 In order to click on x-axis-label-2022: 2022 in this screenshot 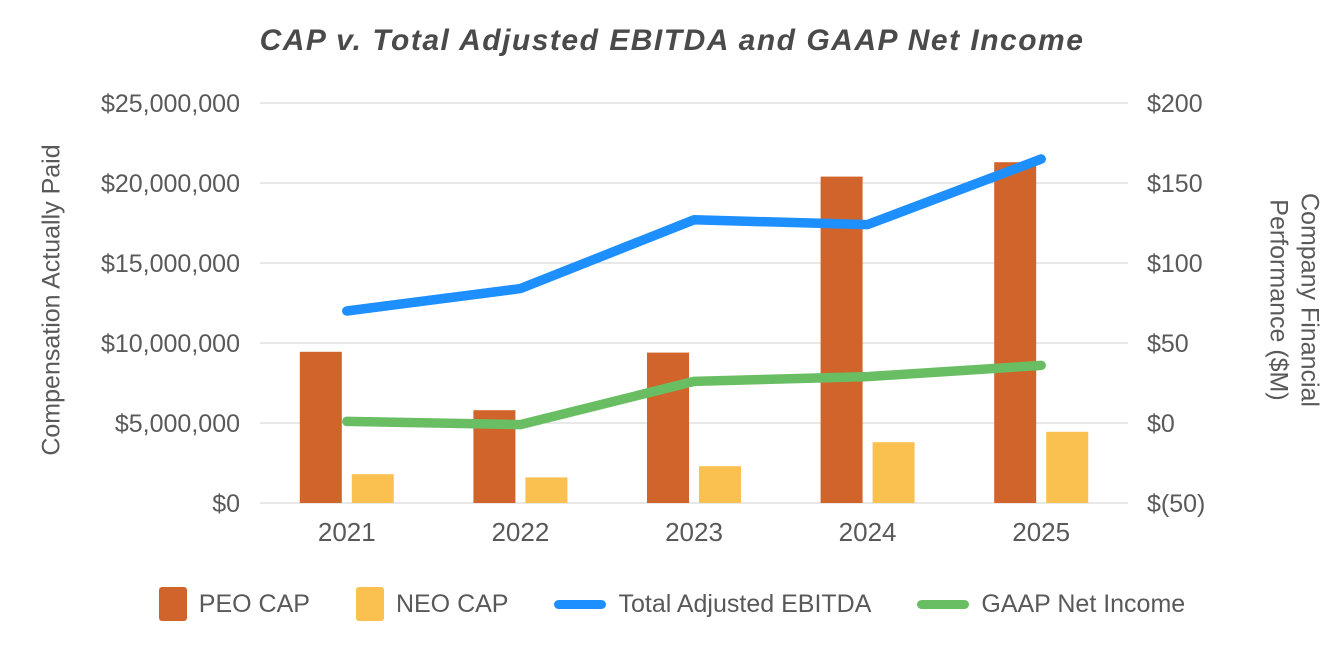, I will do `click(520, 532)`.